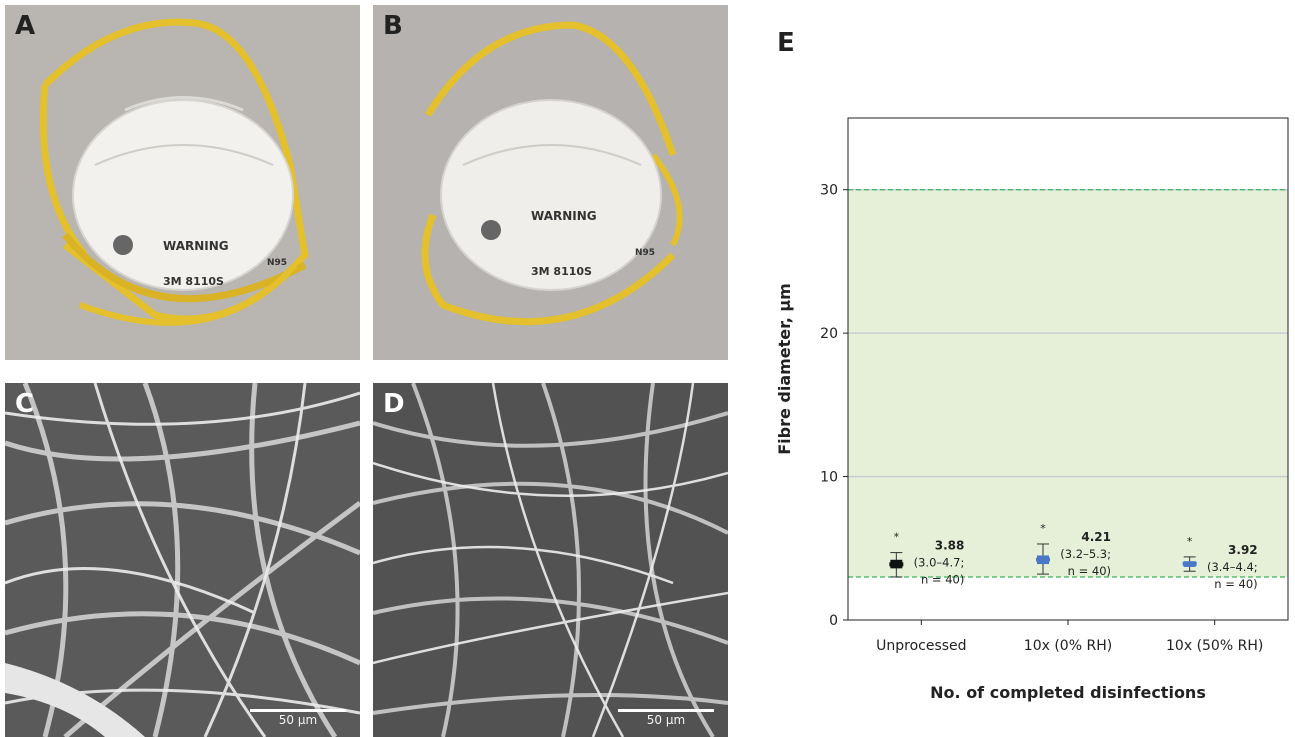 The width and height of the screenshot is (1295, 737). What do you see at coordinates (950, 546) in the screenshot?
I see `median-label: 3.88` at bounding box center [950, 546].